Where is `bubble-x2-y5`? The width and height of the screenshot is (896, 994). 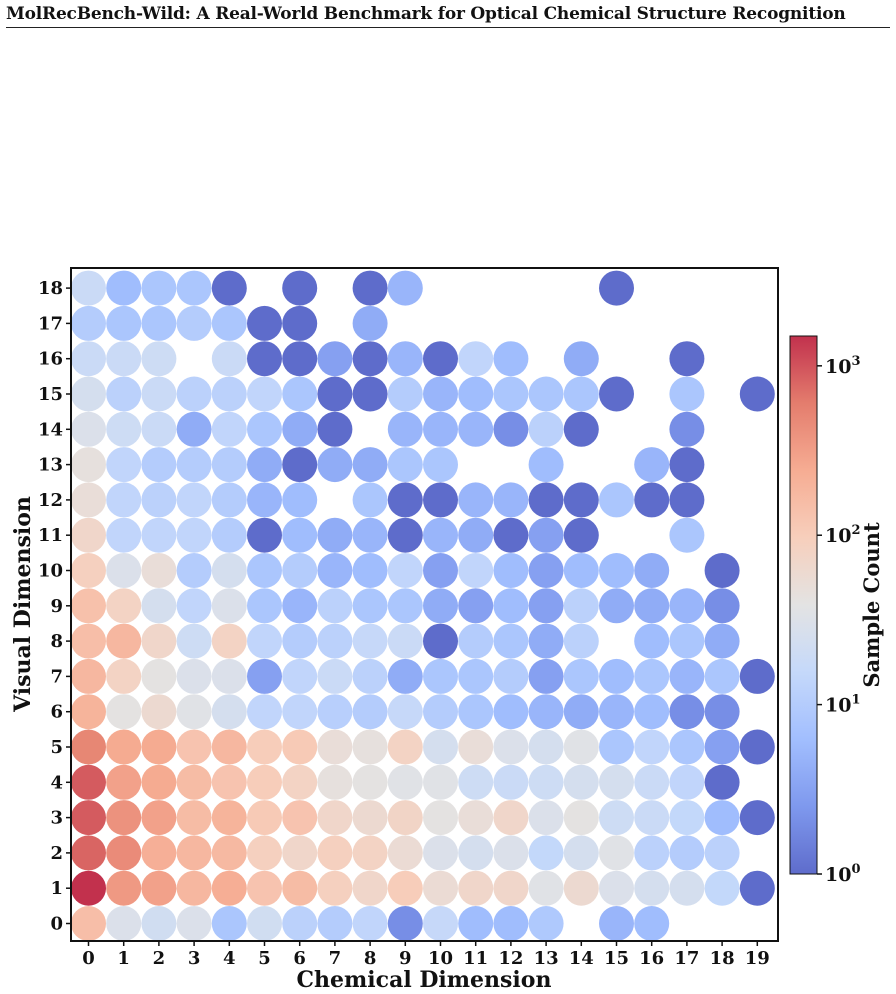 bubble-x2-y5 is located at coordinates (159, 747).